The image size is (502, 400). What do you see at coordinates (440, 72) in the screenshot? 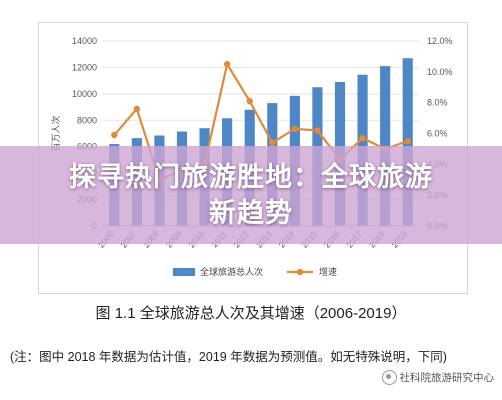
I see `y-right-tick-label: 10.0%` at bounding box center [440, 72].